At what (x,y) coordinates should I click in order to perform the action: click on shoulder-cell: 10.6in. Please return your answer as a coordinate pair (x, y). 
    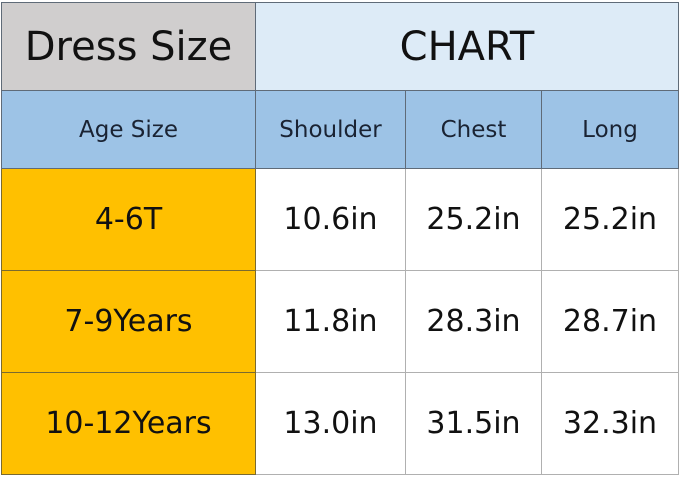
    Looking at the image, I should click on (330, 219).